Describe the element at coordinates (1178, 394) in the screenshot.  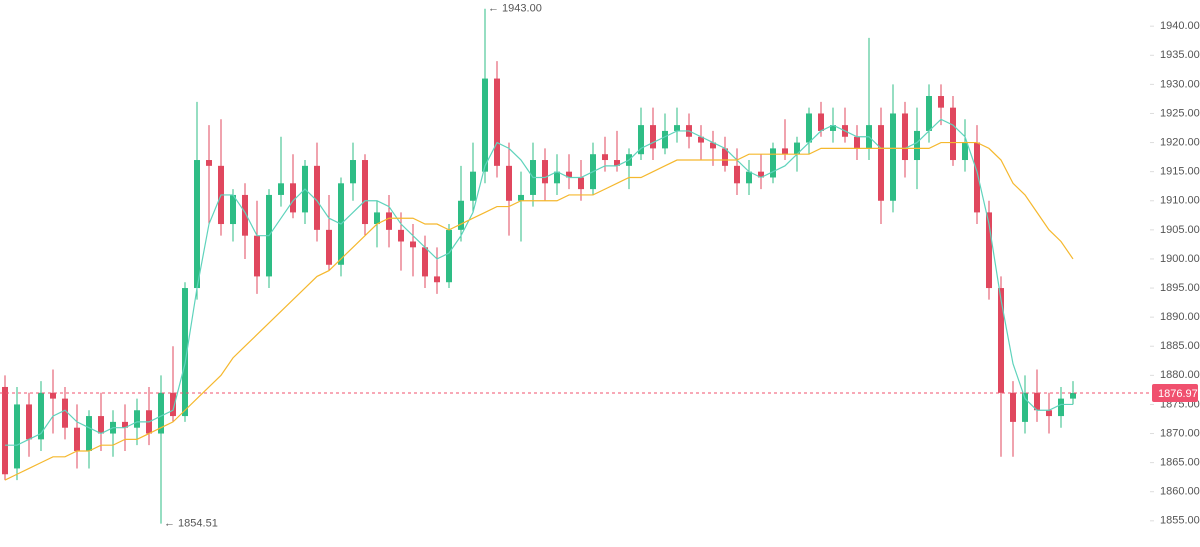
I see `last-price-label: 1876.97` at that location.